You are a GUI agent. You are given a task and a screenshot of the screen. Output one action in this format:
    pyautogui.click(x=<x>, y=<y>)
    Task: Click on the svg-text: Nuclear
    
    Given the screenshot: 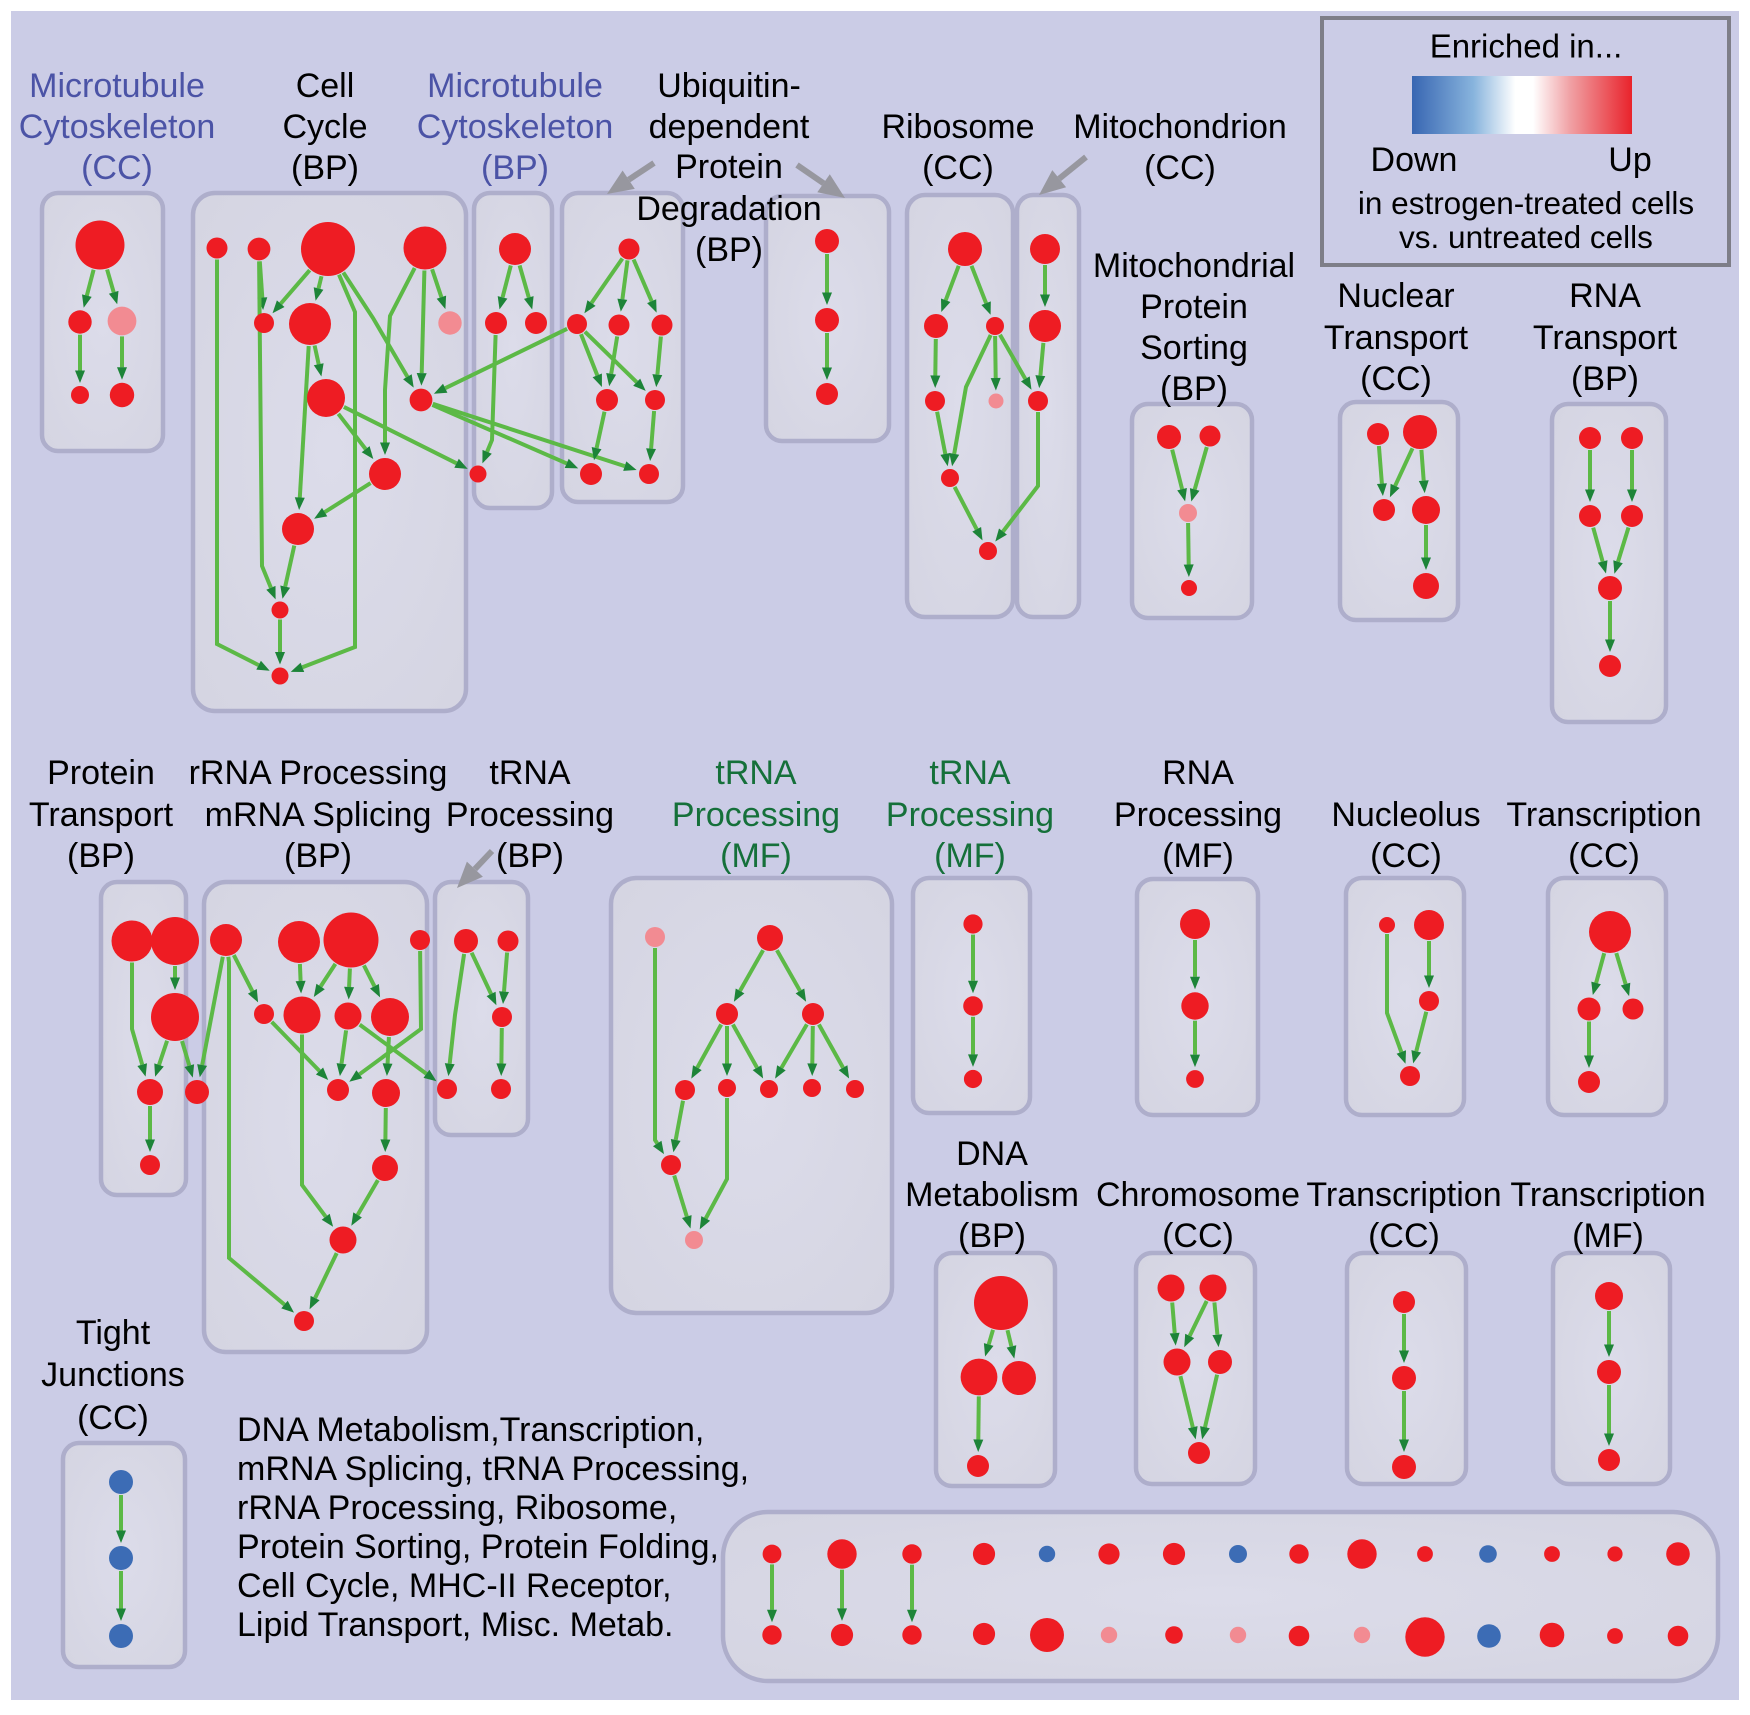 What is the action you would take?
    pyautogui.click(x=1395, y=296)
    